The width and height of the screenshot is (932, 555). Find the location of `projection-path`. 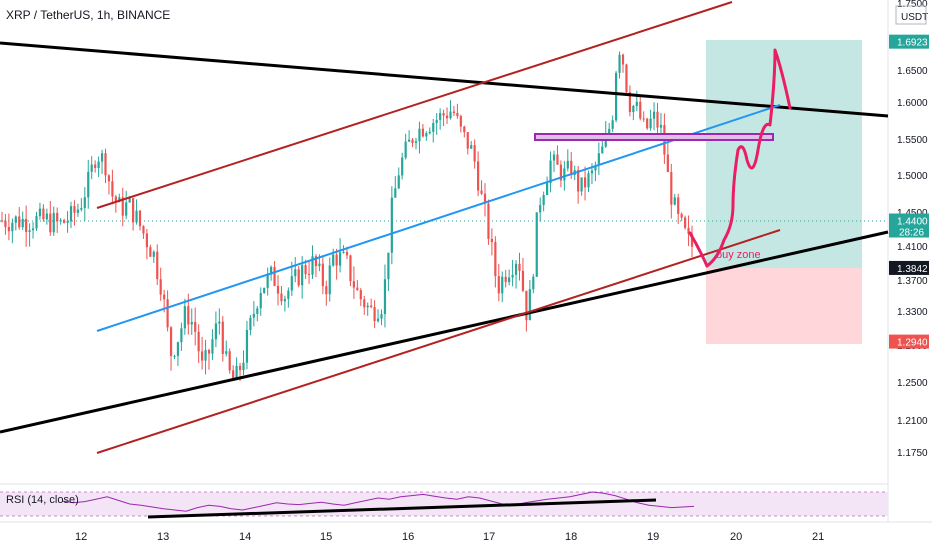

projection-path is located at coordinates (740, 158).